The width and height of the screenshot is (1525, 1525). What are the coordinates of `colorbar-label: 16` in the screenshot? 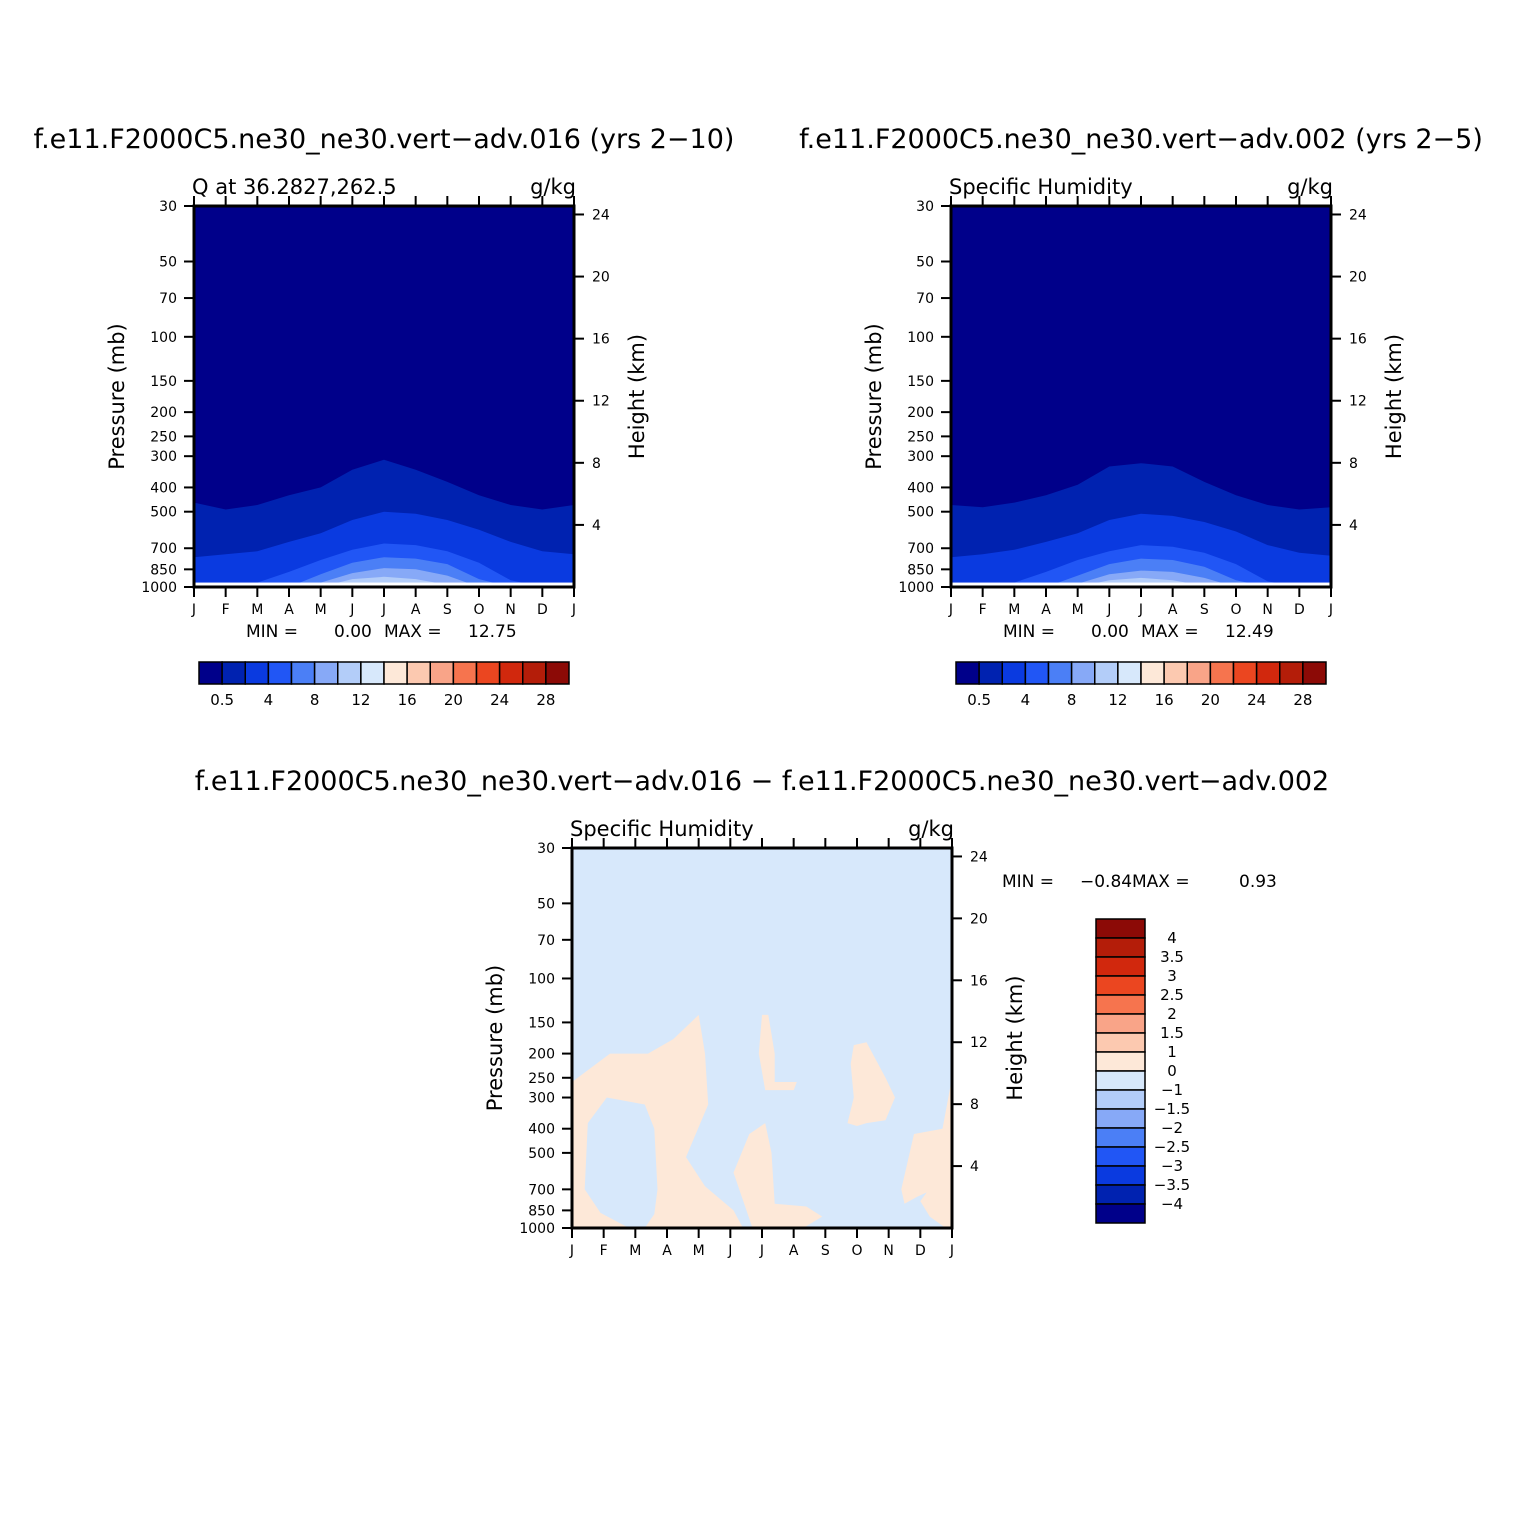 It's located at (407, 700).